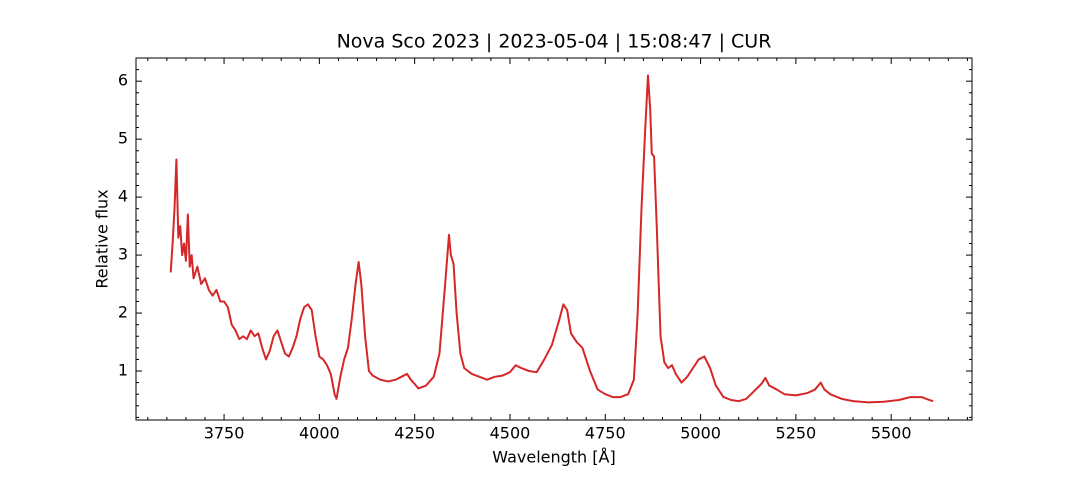 The width and height of the screenshot is (1080, 480). What do you see at coordinates (510, 433) in the screenshot?
I see `x-tick-label: 4500` at bounding box center [510, 433].